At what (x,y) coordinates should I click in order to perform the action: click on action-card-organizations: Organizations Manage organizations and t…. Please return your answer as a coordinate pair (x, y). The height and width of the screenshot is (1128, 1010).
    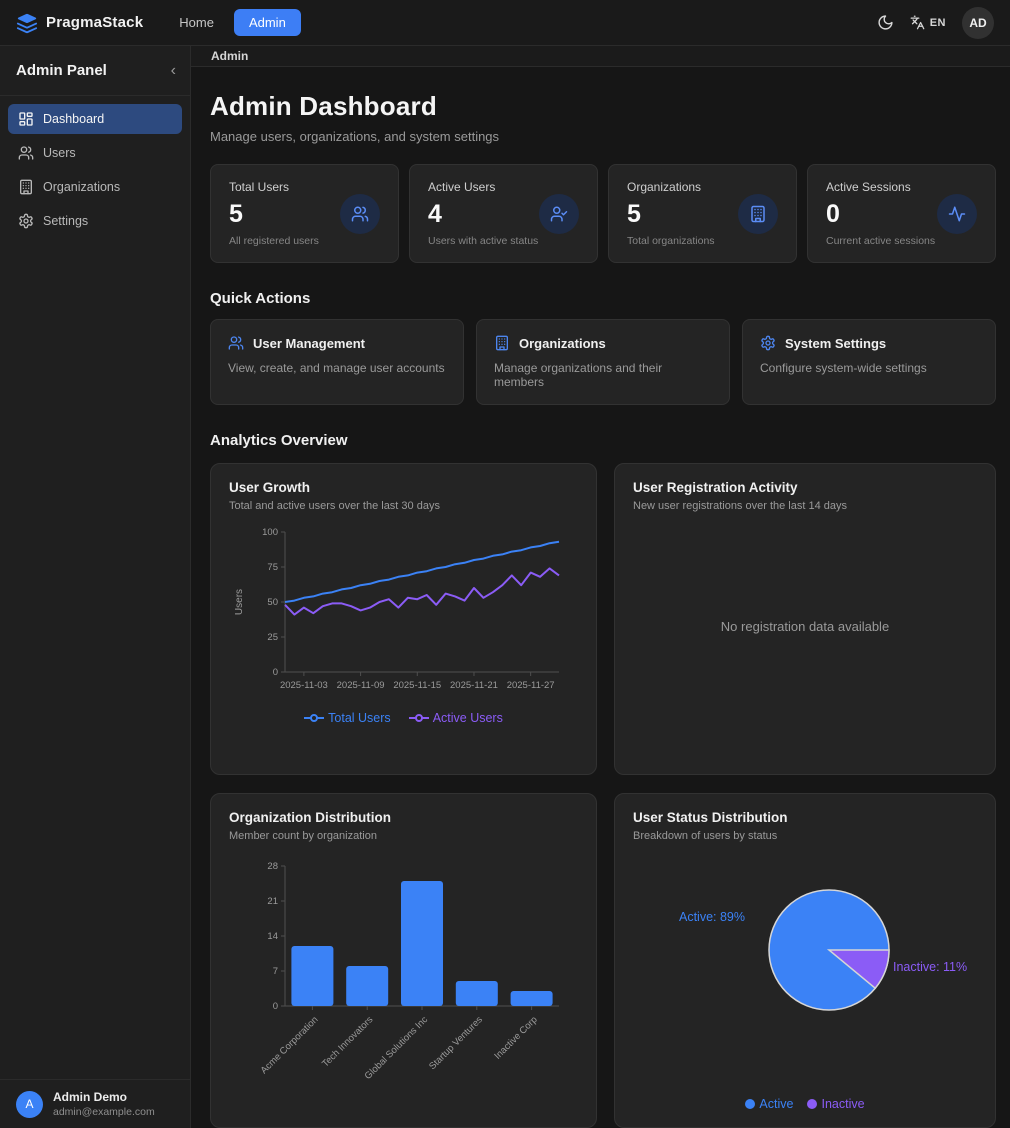
    Looking at the image, I should click on (603, 362).